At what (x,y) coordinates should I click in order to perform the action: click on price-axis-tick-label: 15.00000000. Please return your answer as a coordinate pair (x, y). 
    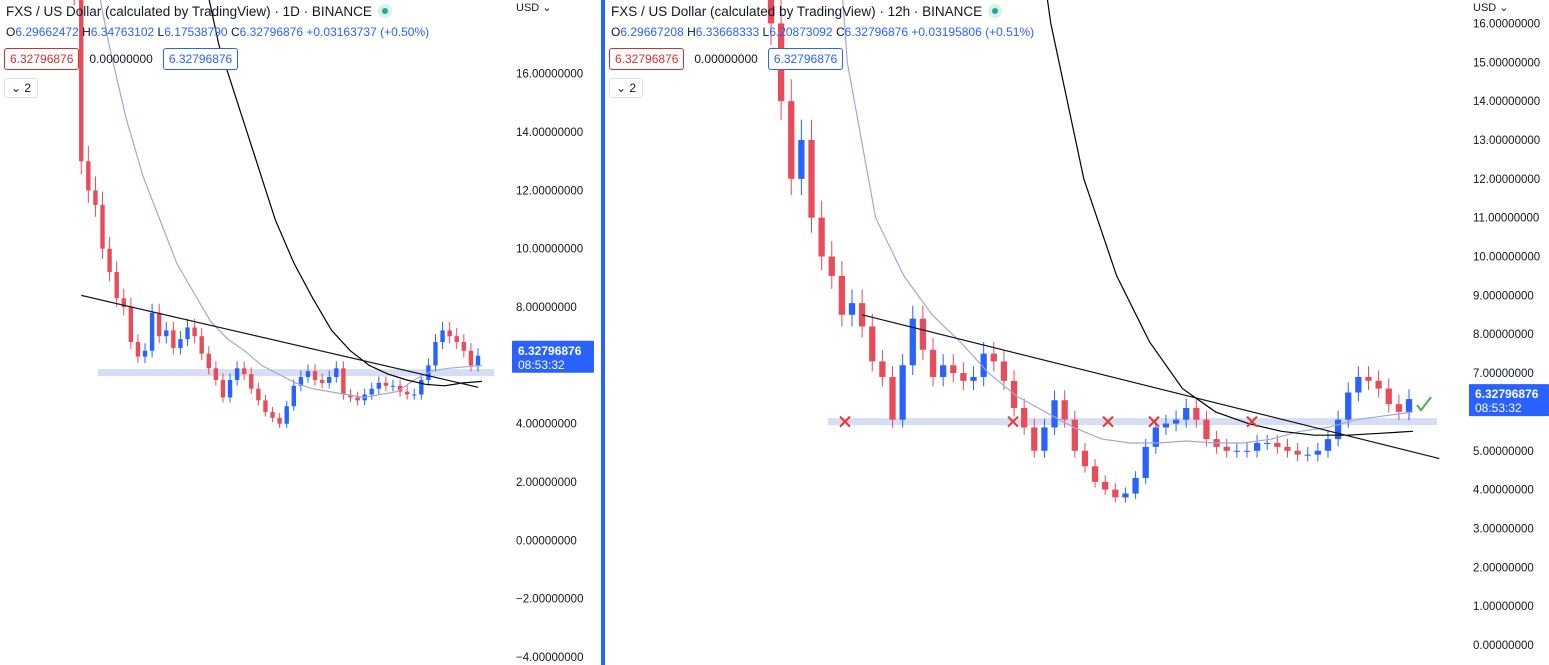
    Looking at the image, I should click on (1506, 63).